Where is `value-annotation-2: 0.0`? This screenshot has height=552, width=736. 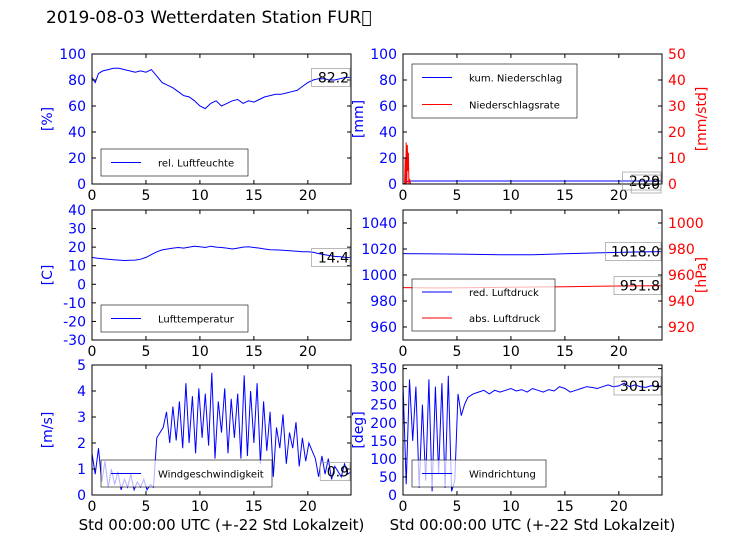
value-annotation-2: 0.0 is located at coordinates (649, 185).